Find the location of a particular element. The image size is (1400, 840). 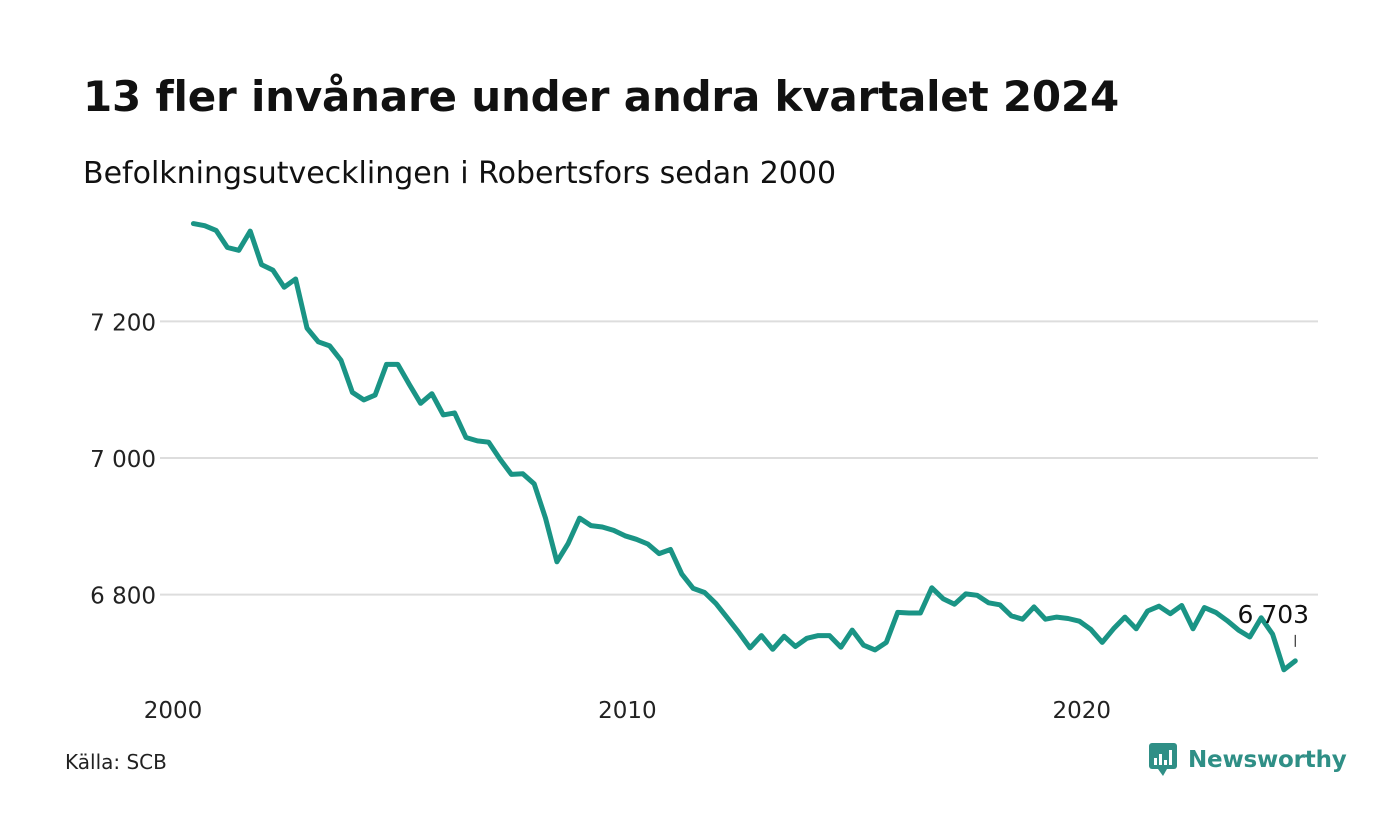

source-note: Källa: SCB is located at coordinates (116, 762).